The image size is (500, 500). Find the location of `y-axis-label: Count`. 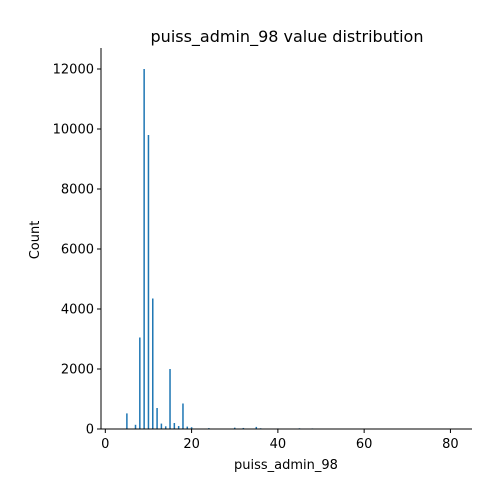

y-axis-label: Count is located at coordinates (35, 240).